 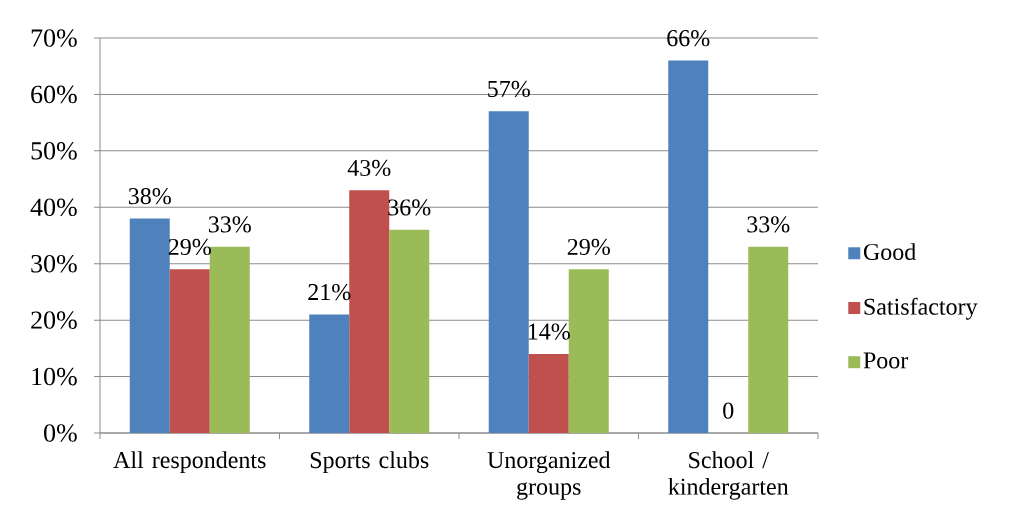 I want to click on y-tick-label: 30%, so click(x=54, y=263).